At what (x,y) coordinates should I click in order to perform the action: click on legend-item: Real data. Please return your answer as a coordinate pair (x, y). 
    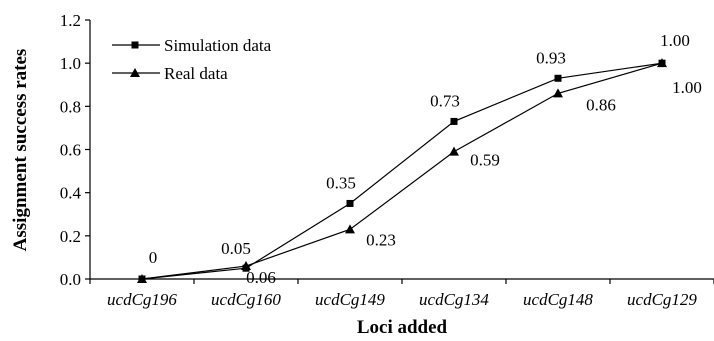
    Looking at the image, I should click on (170, 73).